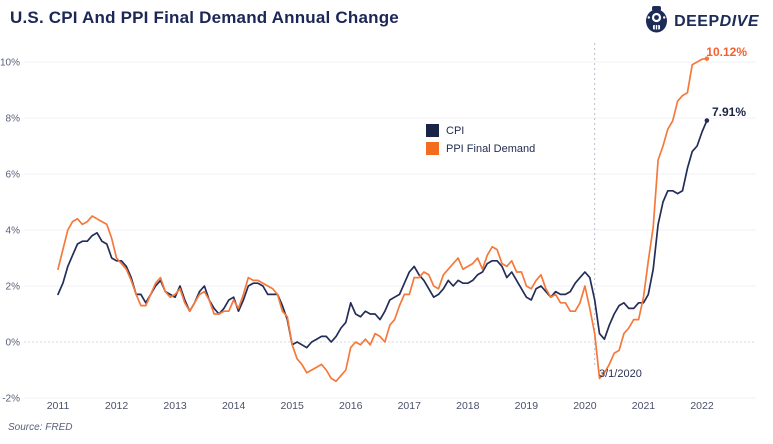 Image resolution: width=773 pixels, height=444 pixels. What do you see at coordinates (620, 374) in the screenshot?
I see `covid-date-annotation: 3/1/2020` at bounding box center [620, 374].